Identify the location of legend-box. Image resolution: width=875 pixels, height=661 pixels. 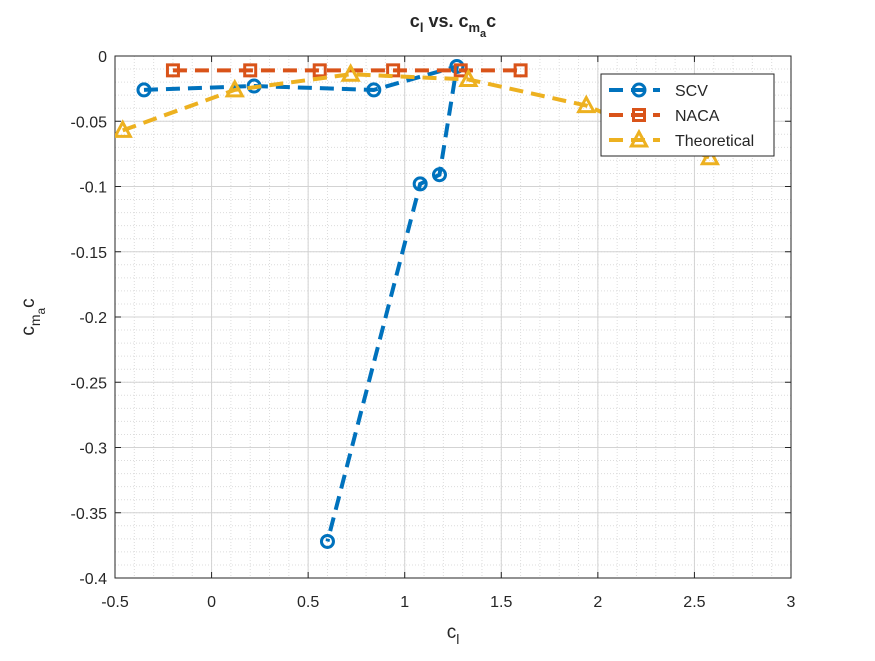
(687, 115).